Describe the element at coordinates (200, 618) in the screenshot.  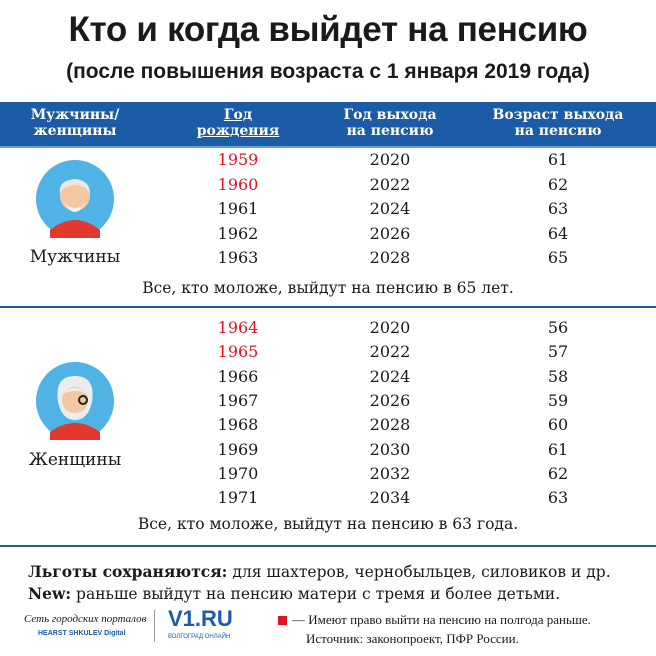
I see `v1-logo: V1.RU` at that location.